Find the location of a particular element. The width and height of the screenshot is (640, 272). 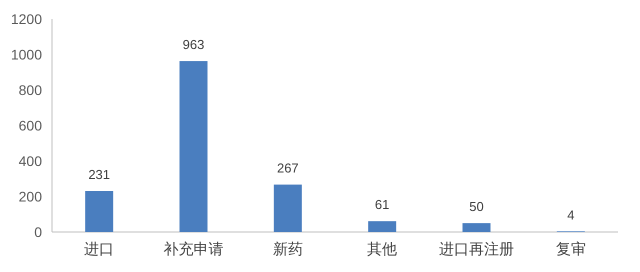

x-tick-label: 复审 is located at coordinates (571, 249).